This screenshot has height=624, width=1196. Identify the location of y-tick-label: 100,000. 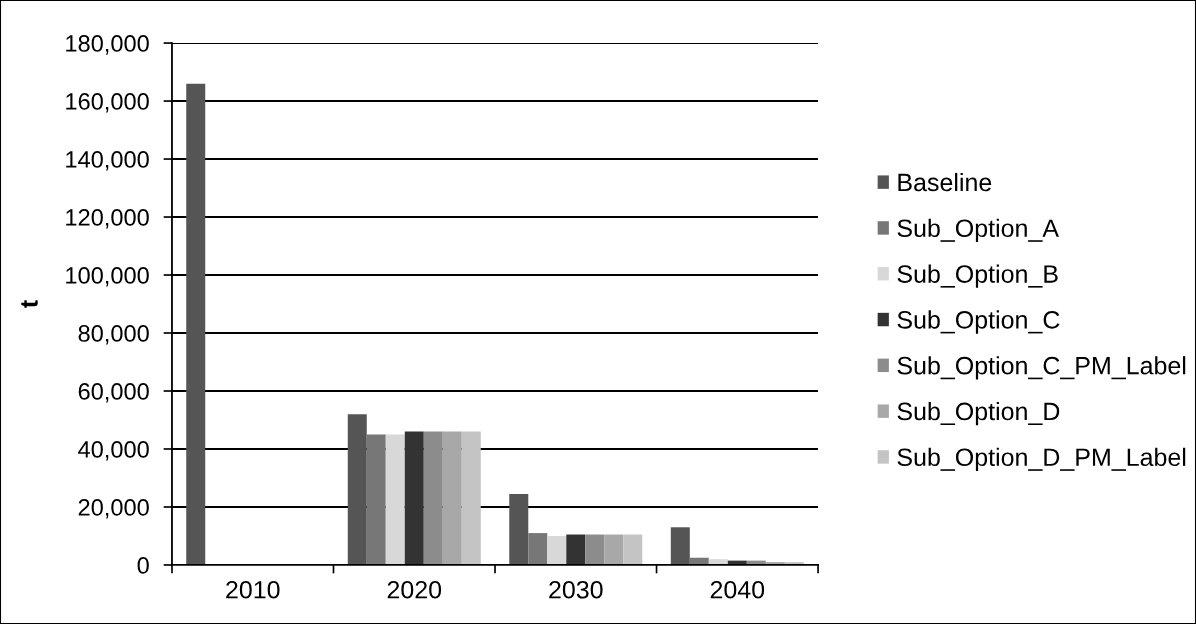
(107, 277).